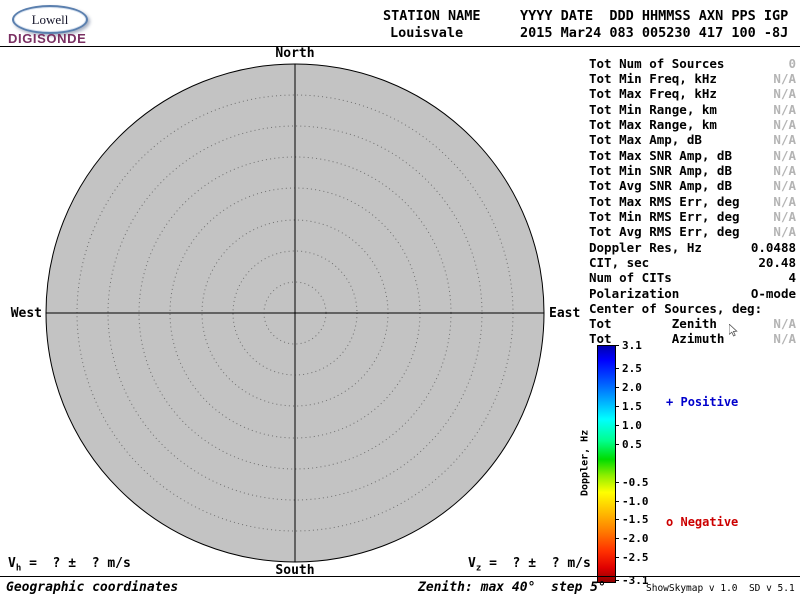 Image resolution: width=800 pixels, height=600 pixels. I want to click on compass-north-label: North, so click(295, 53).